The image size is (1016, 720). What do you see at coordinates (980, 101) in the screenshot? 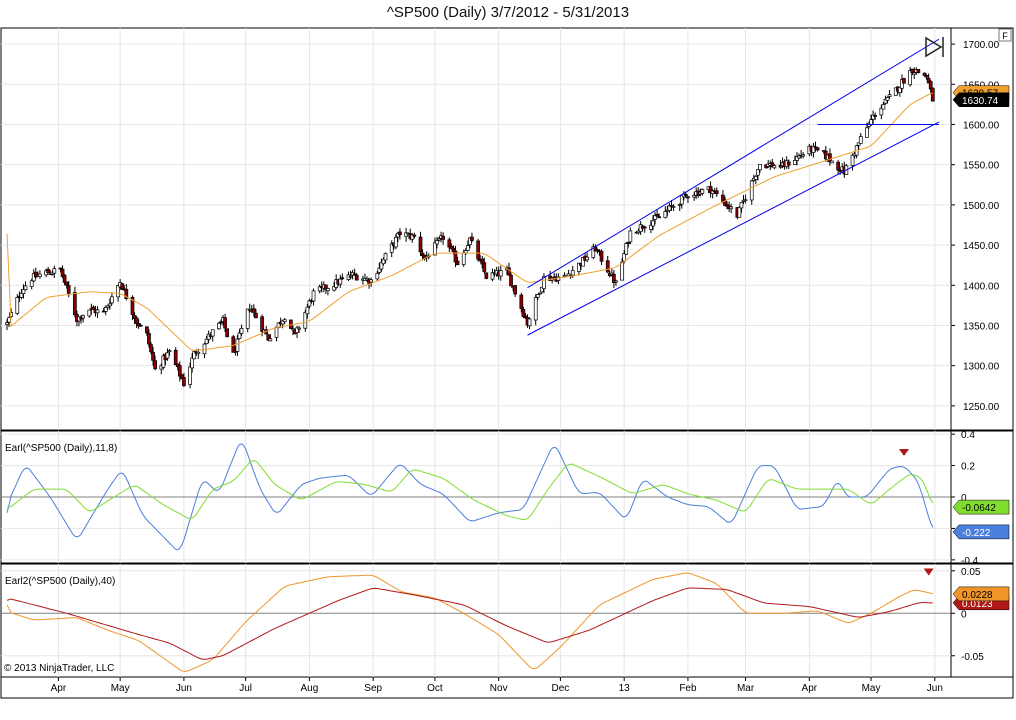
I see `close-value-badge-text: 1630.74` at bounding box center [980, 101].